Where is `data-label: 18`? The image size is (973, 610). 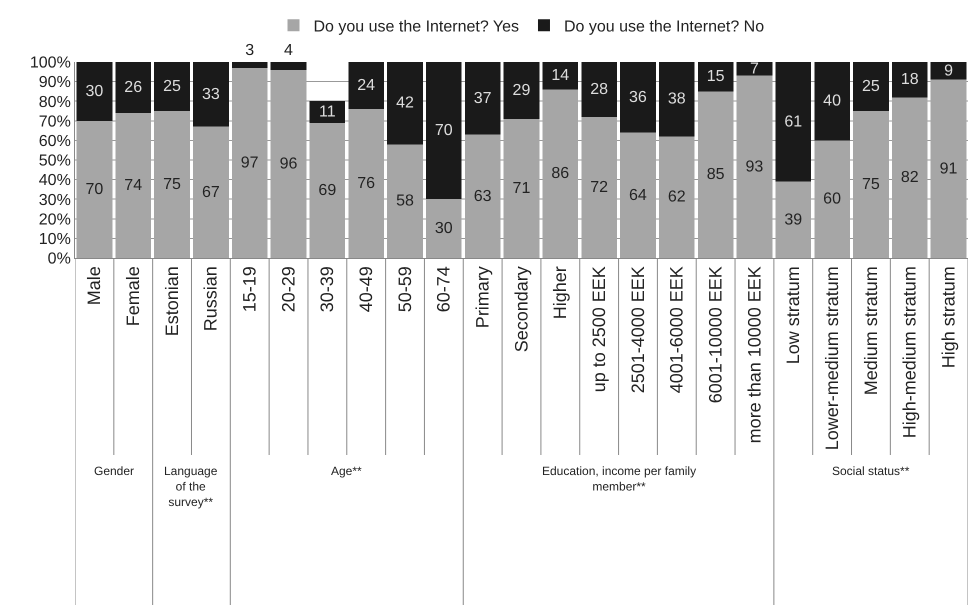 data-label: 18 is located at coordinates (909, 79).